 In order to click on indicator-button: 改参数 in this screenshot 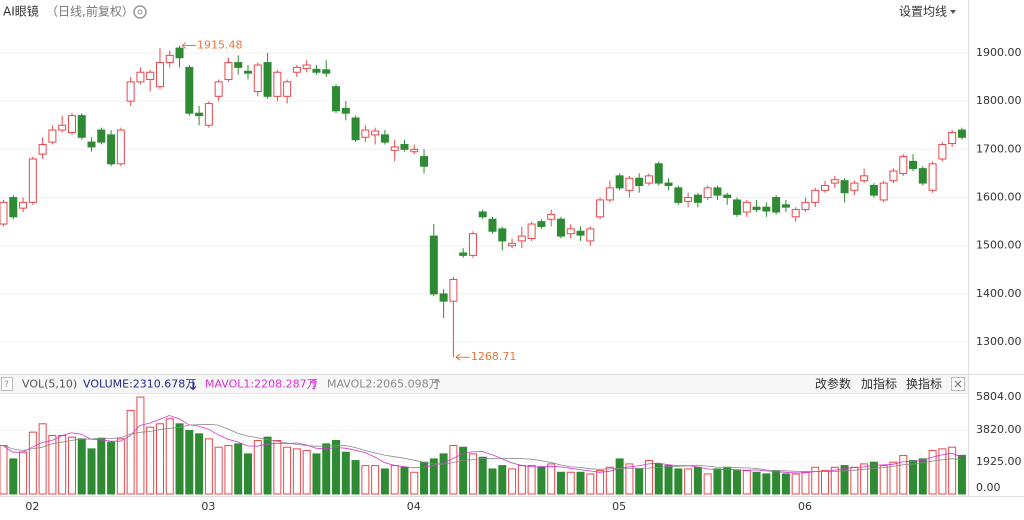, I will do `click(833, 383)`.